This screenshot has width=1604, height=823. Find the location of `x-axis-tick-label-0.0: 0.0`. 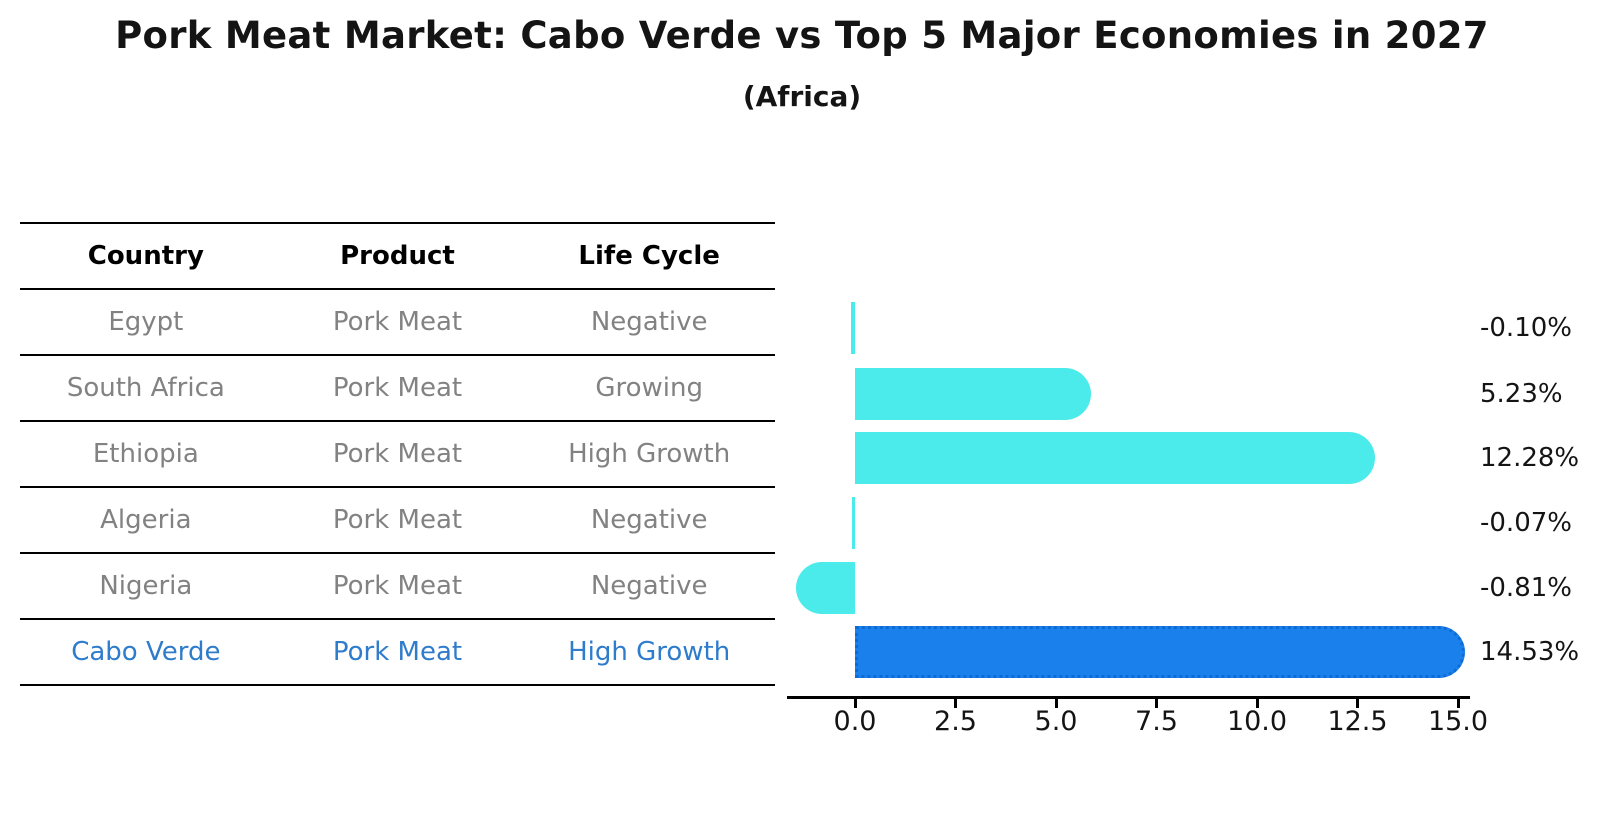

x-axis-tick-label-0.0: 0.0 is located at coordinates (855, 721).